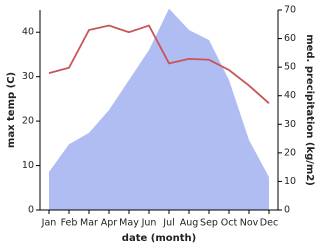 The width and height of the screenshot is (320, 251). What do you see at coordinates (269, 223) in the screenshot?
I see `x-tick-label: Dec` at bounding box center [269, 223].